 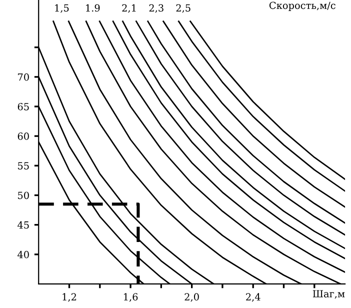 I want to click on y-tick-label: 50, so click(x=23, y=196).